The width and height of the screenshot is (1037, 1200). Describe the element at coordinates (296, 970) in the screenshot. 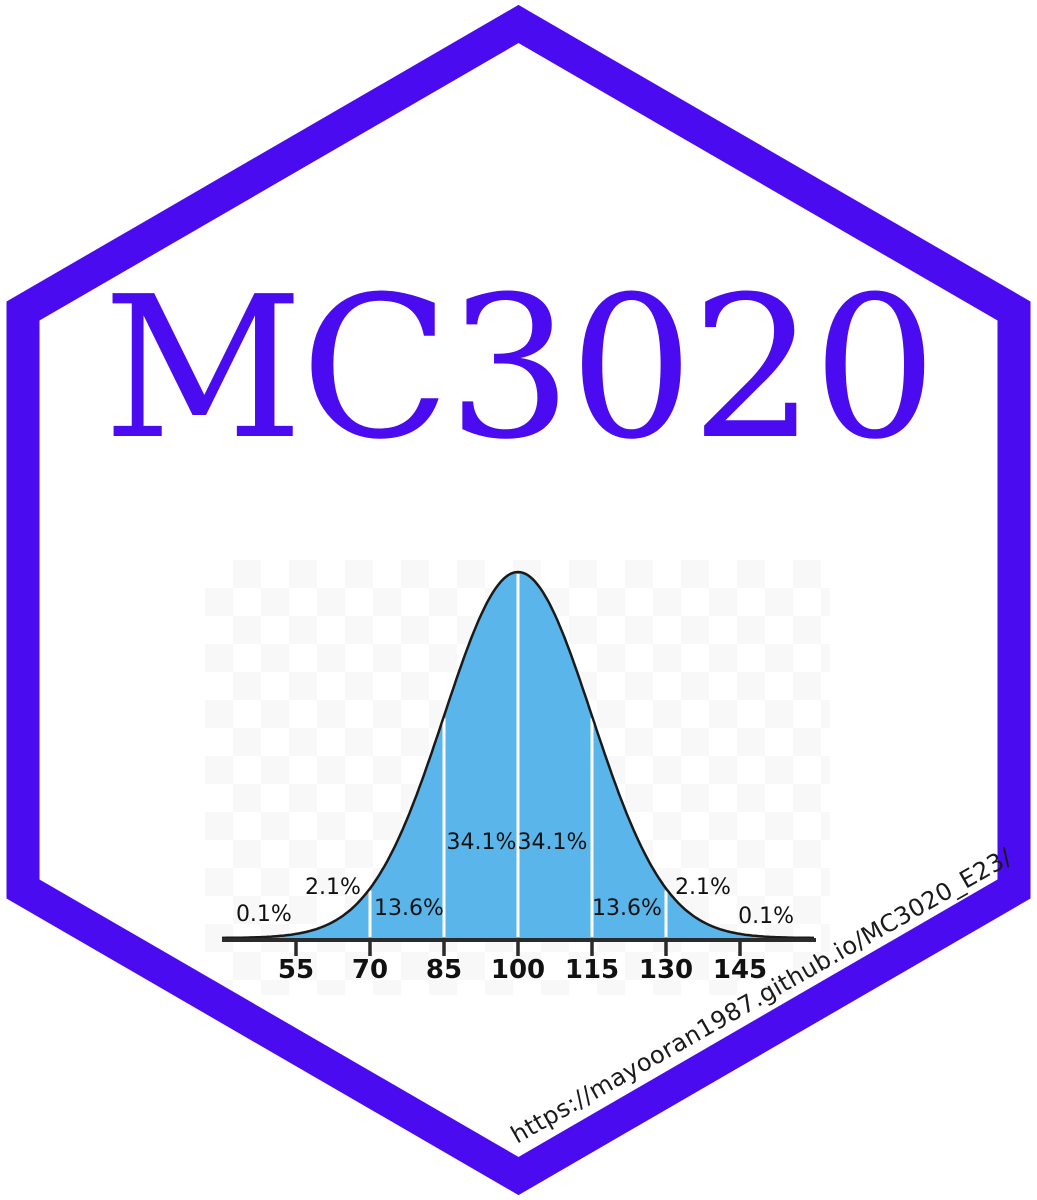

I see `x-tick-label: 55` at that location.